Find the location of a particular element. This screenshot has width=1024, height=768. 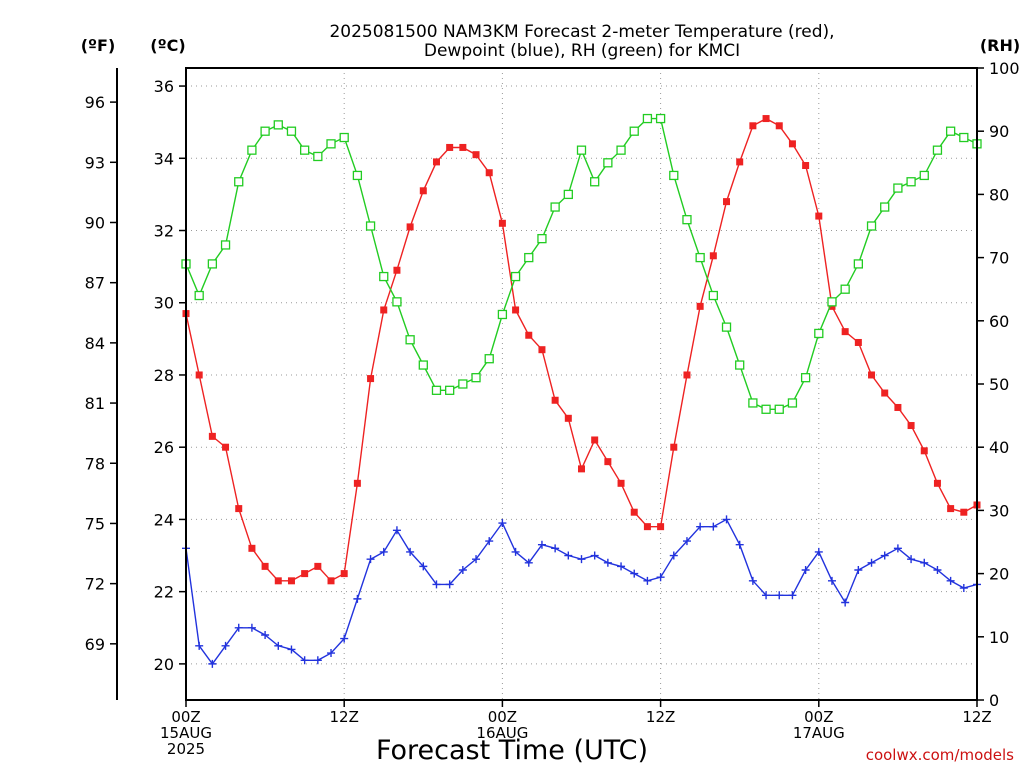

fahrenheit-tick-label: 90 is located at coordinates (95, 222).